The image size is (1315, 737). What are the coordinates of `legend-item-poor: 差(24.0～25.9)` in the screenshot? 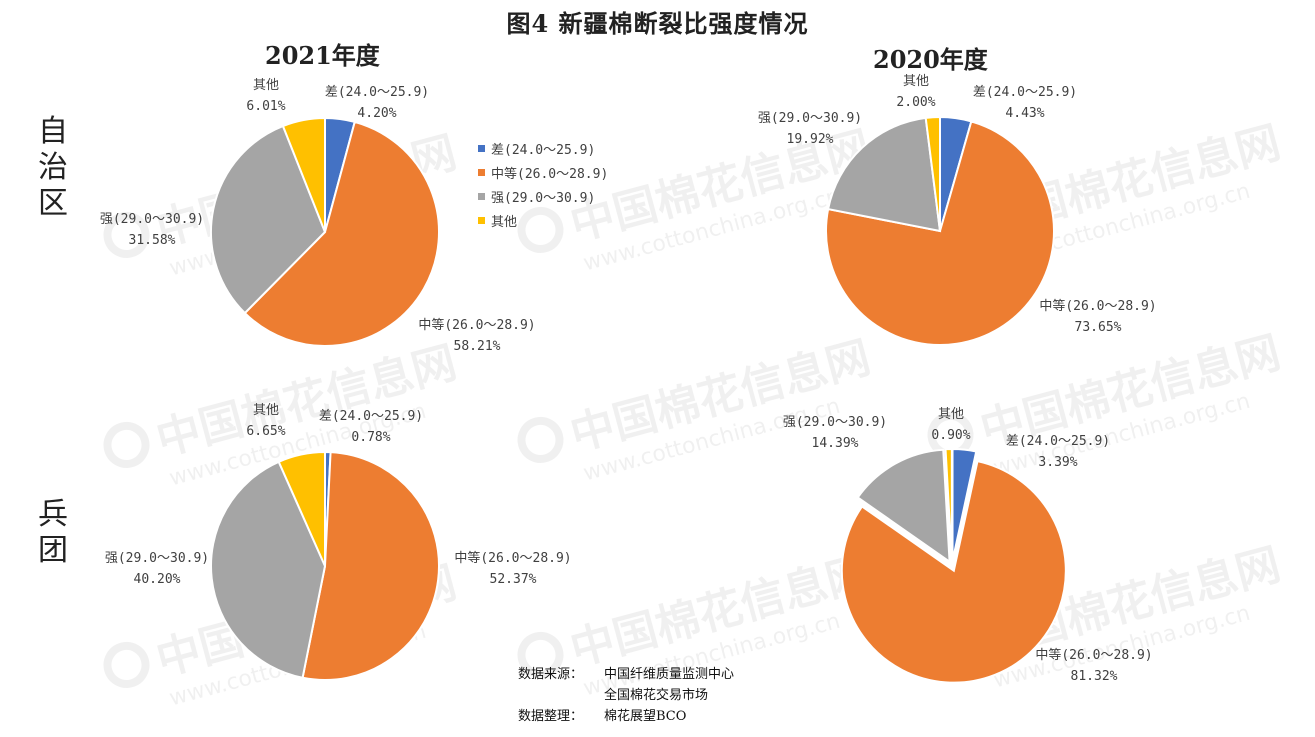 It's located at (543, 148).